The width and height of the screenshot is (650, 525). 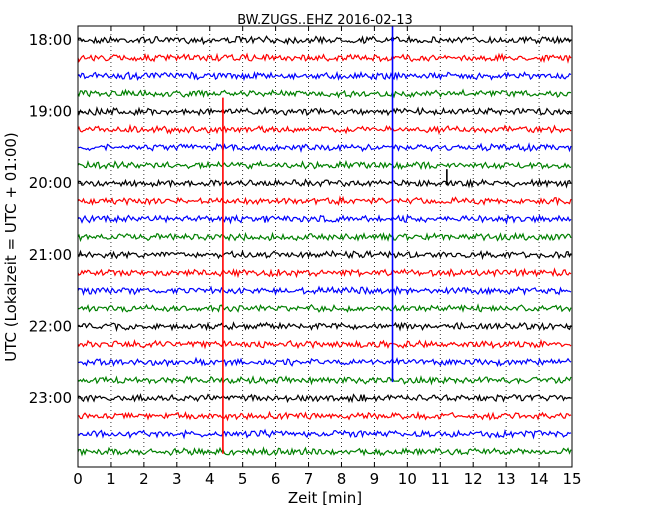 I want to click on y-axis-label: UTC (Lokalzeit = UTC + 01:00), so click(x=11, y=247).